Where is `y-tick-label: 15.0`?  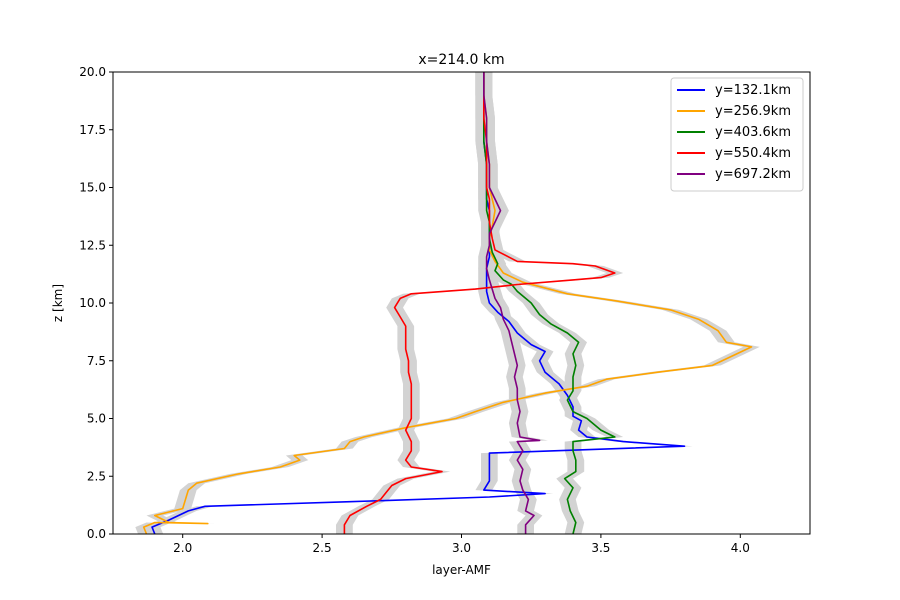 y-tick-label: 15.0 is located at coordinates (92, 188).